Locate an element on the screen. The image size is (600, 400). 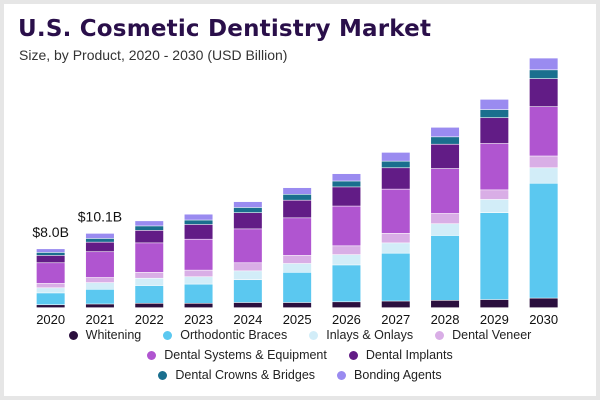
bar-segment-bonding-agents-2030 is located at coordinates (543, 64).